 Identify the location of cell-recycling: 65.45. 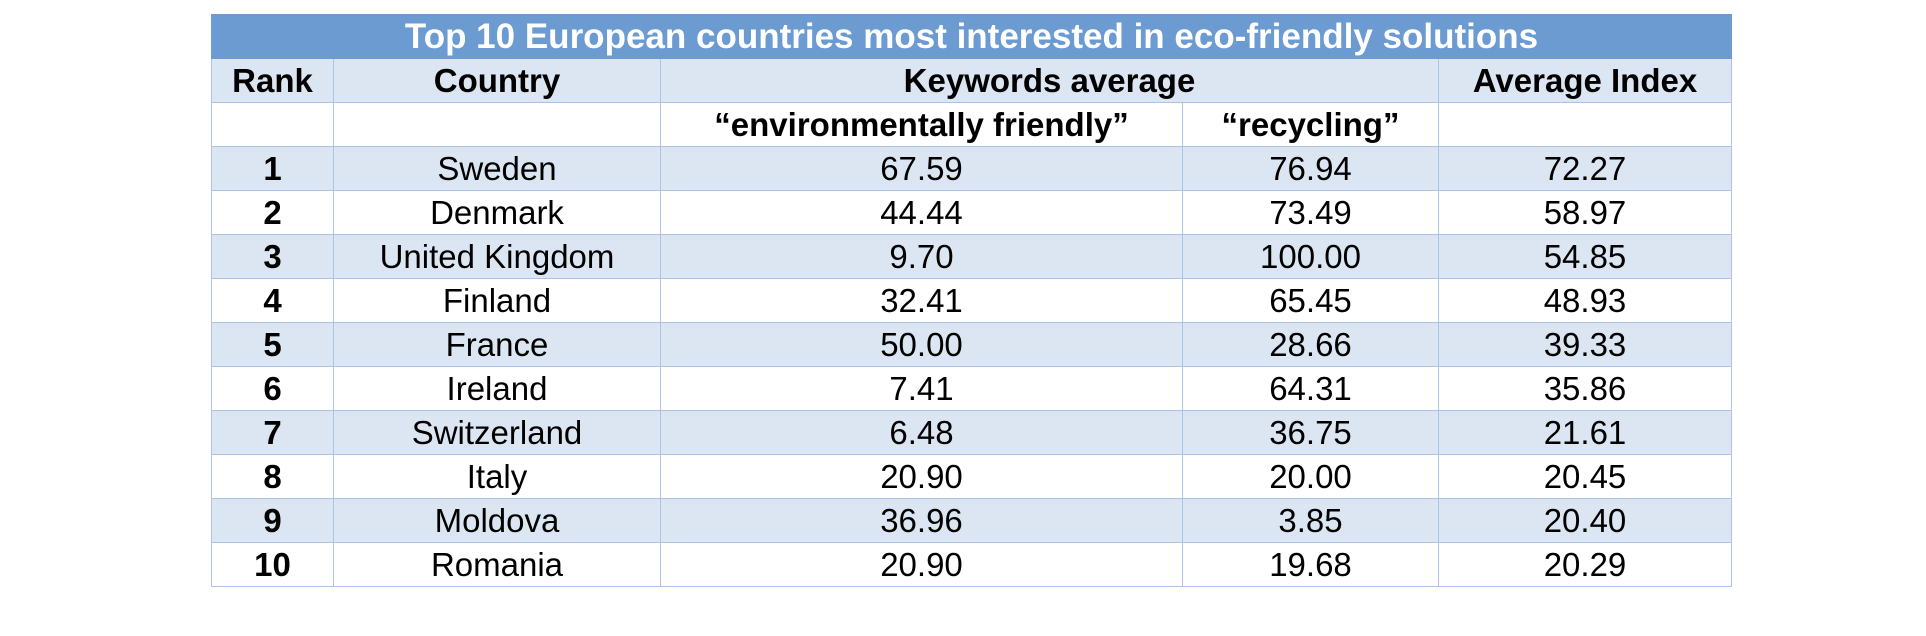
(1310, 300).